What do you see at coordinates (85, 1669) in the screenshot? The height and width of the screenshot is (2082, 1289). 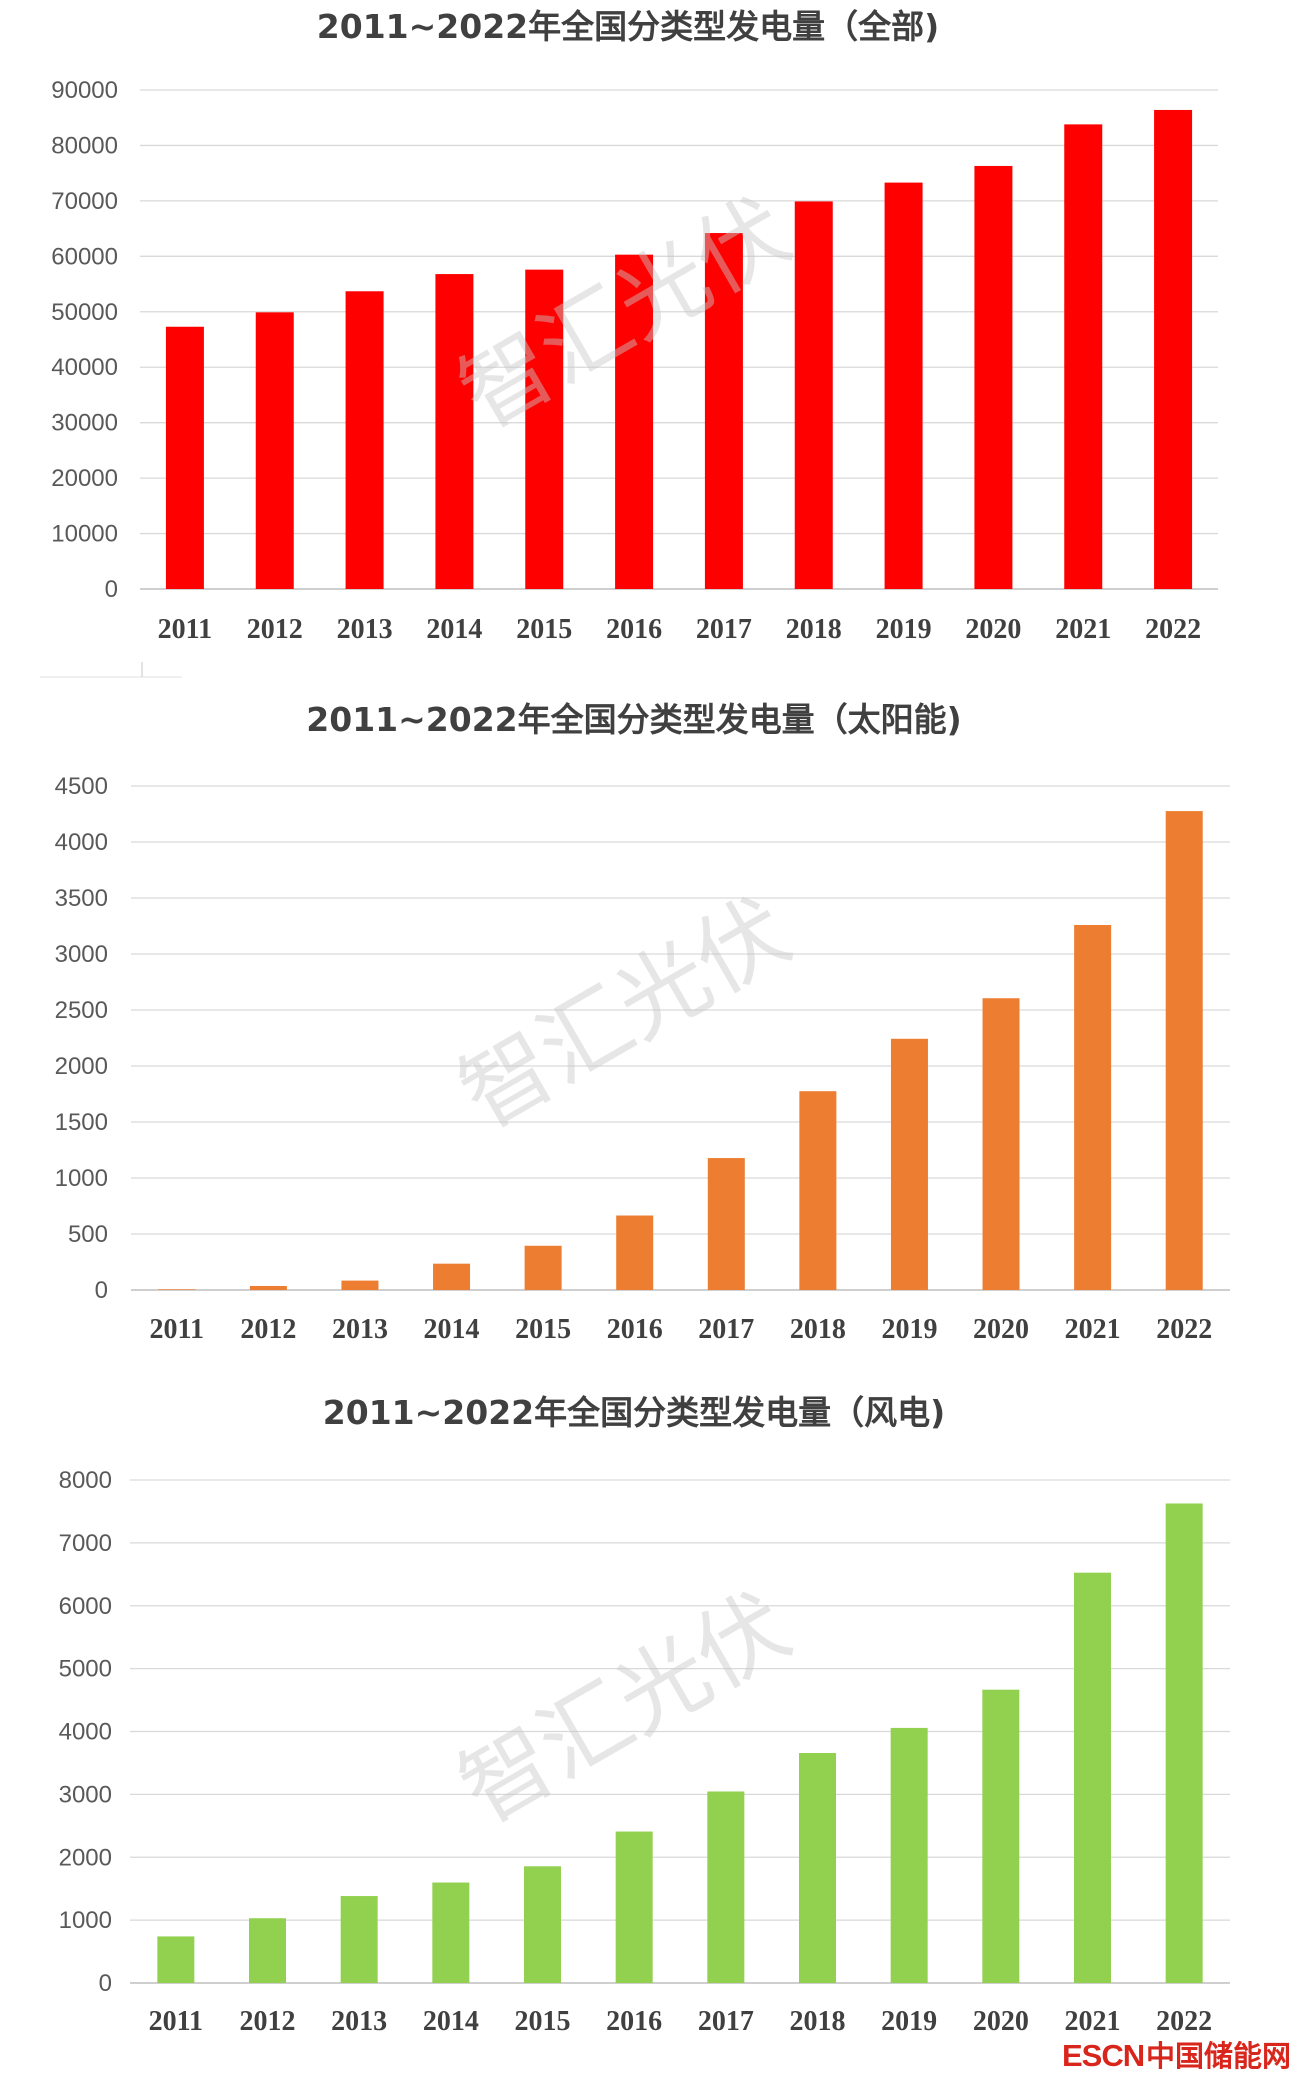 I see `y-tick-label: 5000` at bounding box center [85, 1669].